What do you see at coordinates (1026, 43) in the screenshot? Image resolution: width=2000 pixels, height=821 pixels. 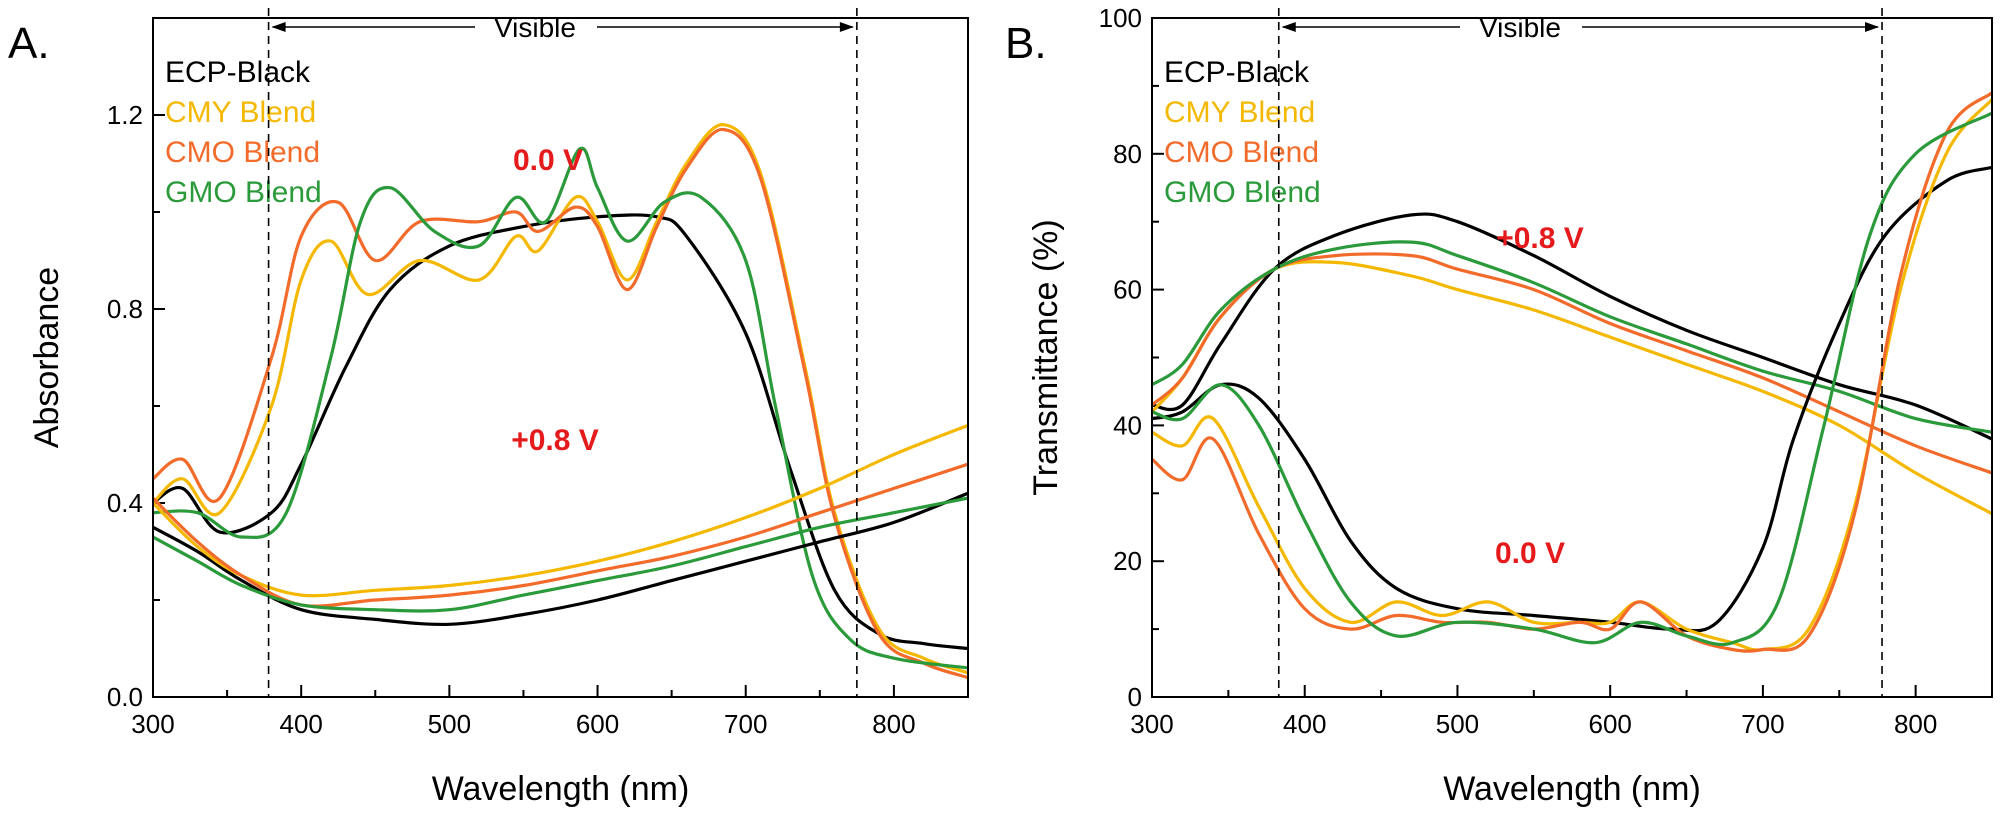 I see `panel-letter: B.` at bounding box center [1026, 43].